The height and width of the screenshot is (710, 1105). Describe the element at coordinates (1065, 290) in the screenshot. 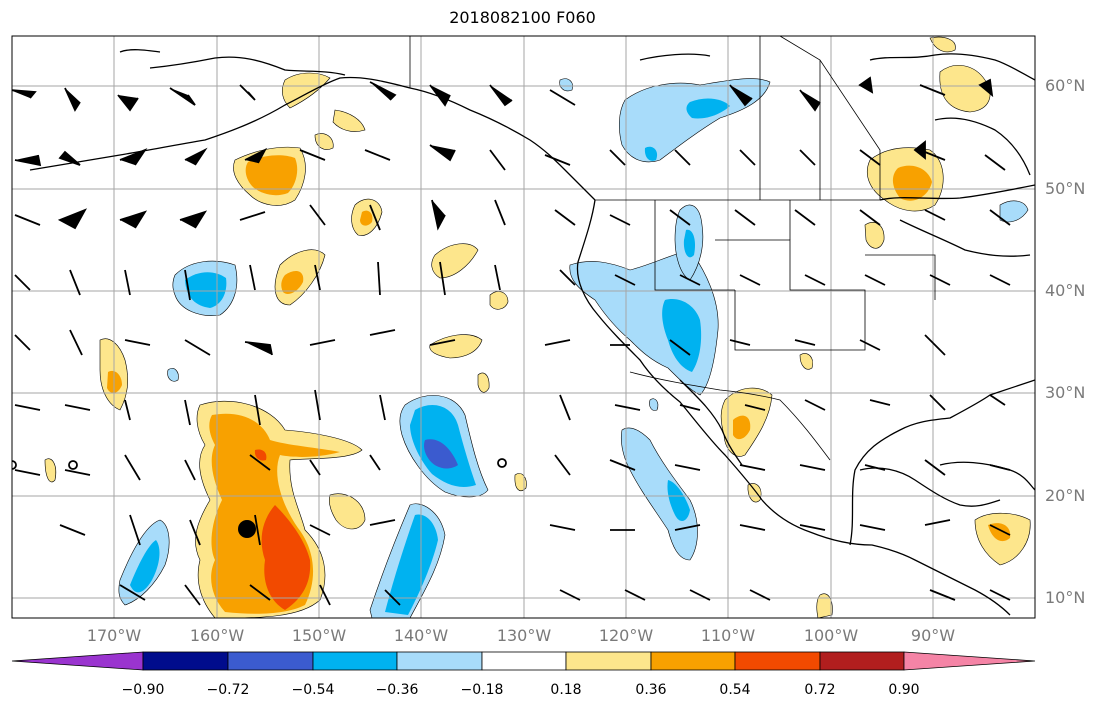

I see `lat-label: 40°N` at that location.